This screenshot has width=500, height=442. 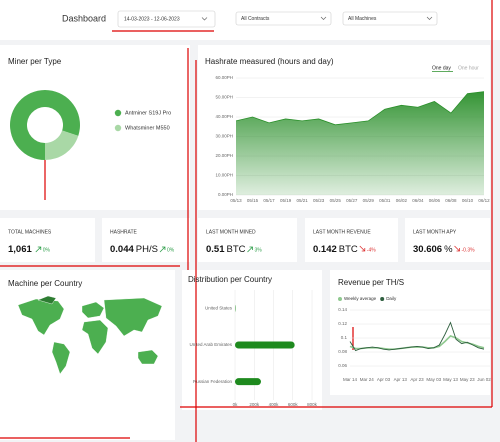 What do you see at coordinates (269, 200) in the screenshot?
I see `x-tick-label: 05/17` at bounding box center [269, 200].